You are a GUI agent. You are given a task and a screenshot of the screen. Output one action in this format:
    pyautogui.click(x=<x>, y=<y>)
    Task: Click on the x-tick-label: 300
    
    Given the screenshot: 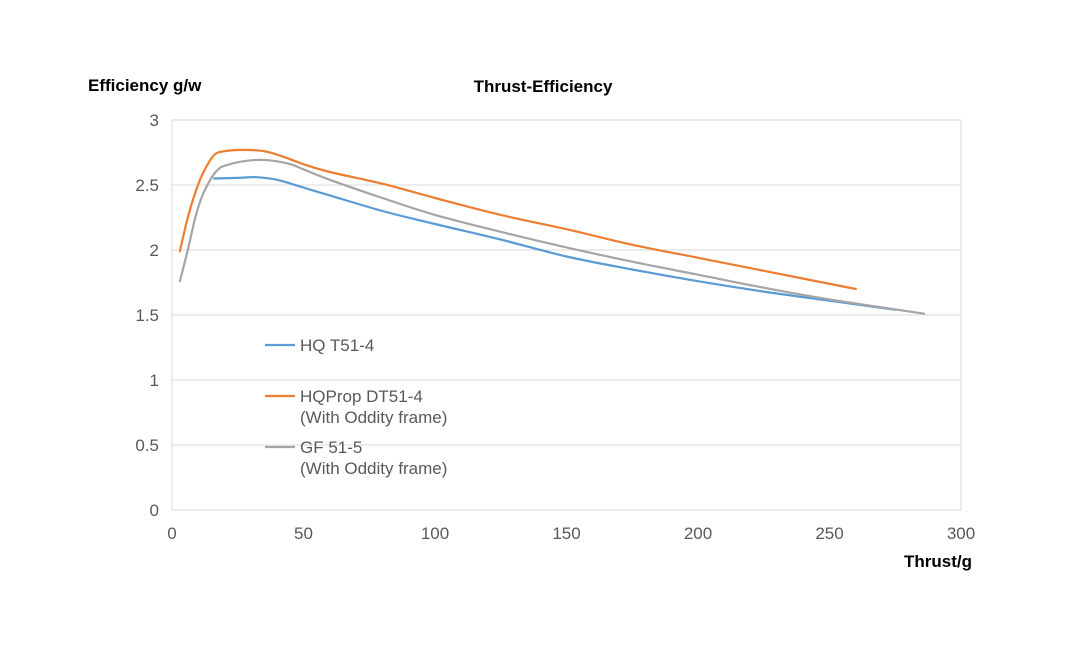 What is the action you would take?
    pyautogui.click(x=961, y=533)
    